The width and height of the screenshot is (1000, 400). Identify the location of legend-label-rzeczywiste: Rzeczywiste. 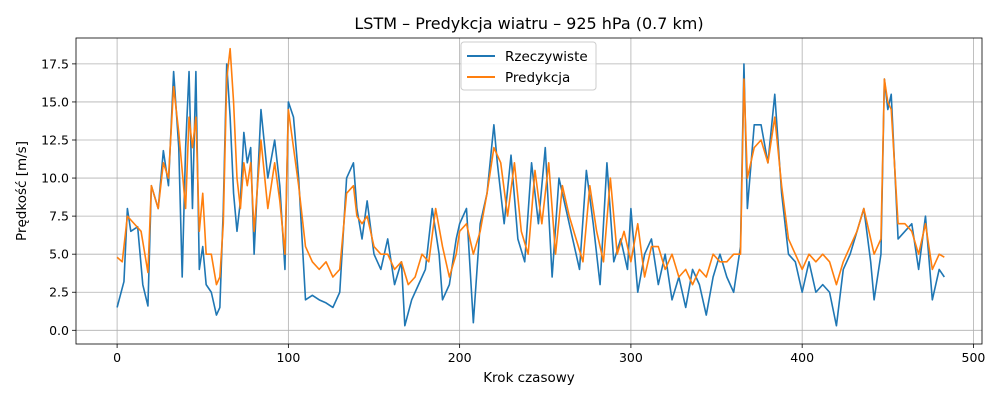
(546, 57).